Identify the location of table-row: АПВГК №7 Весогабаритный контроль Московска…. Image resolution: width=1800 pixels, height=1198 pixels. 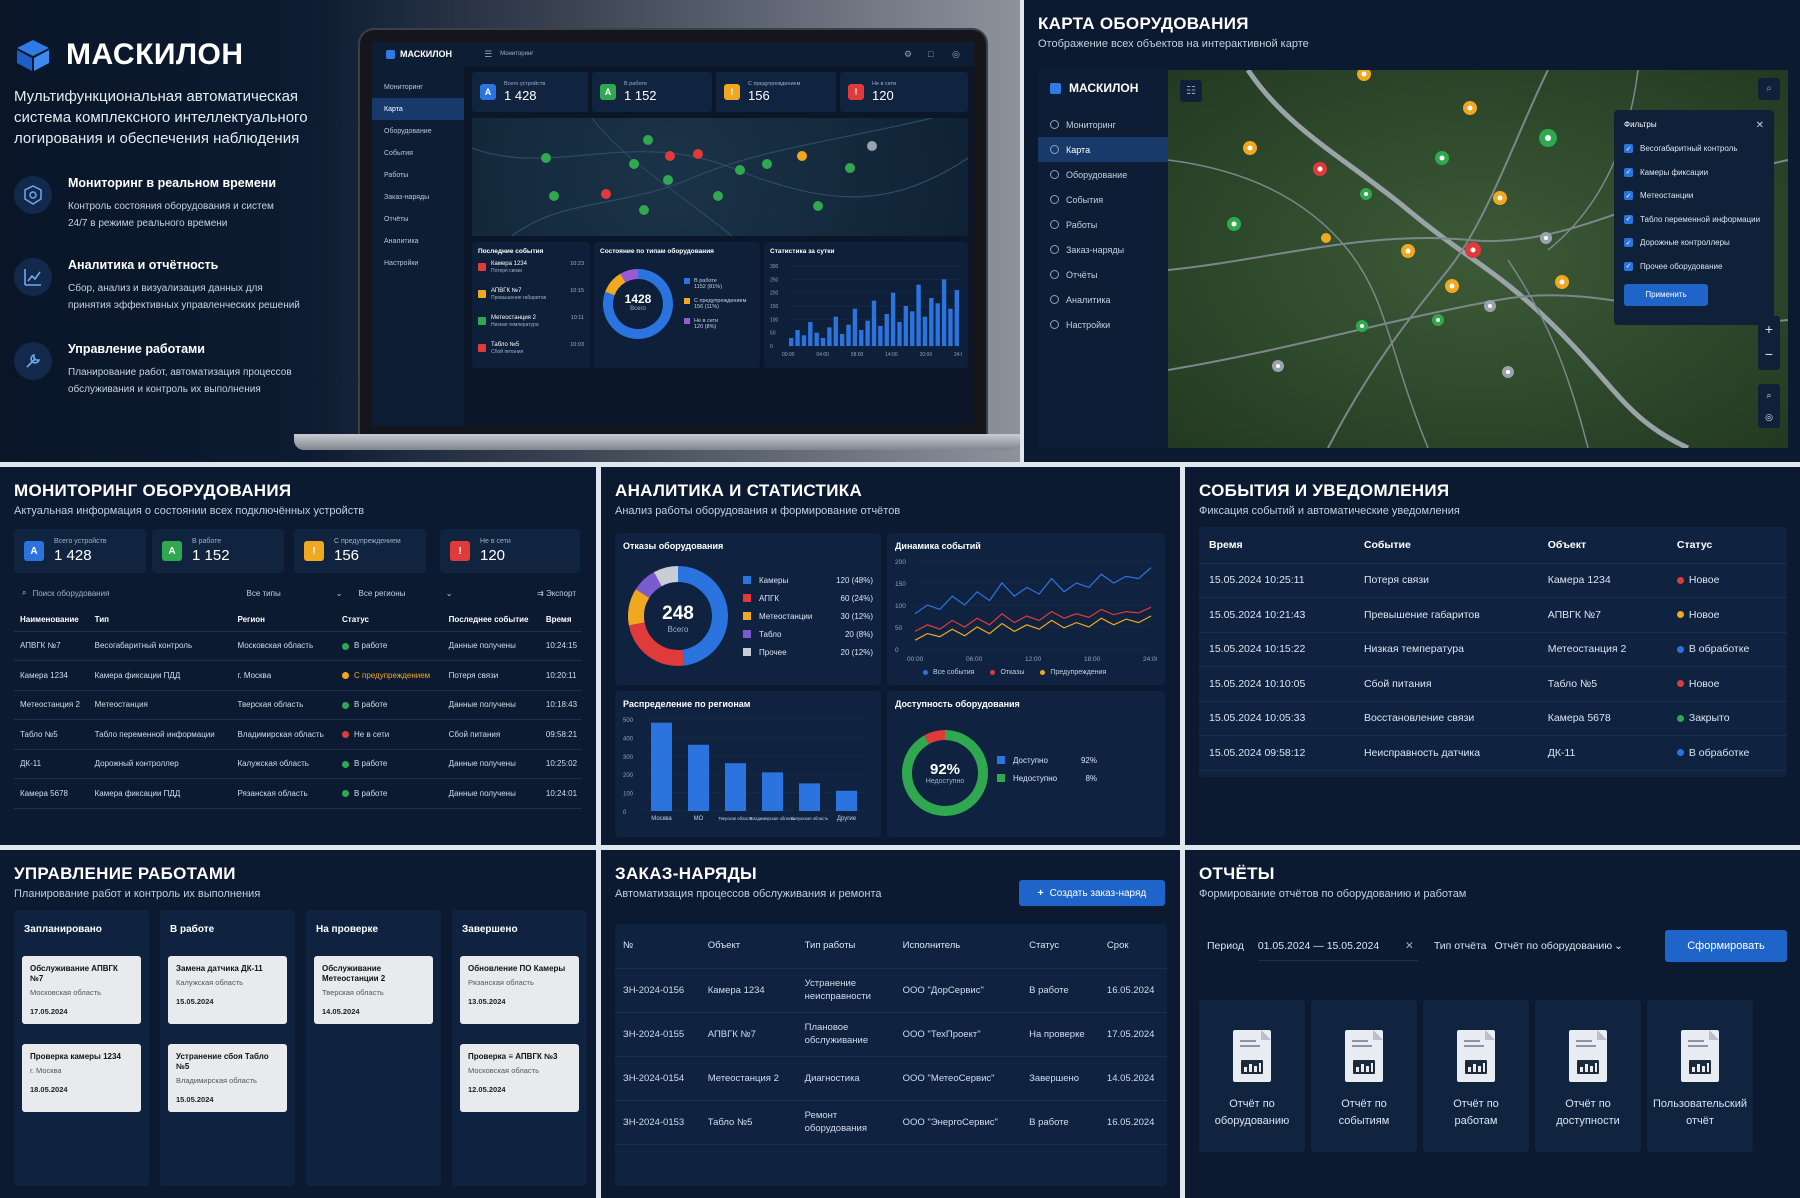
(298, 646).